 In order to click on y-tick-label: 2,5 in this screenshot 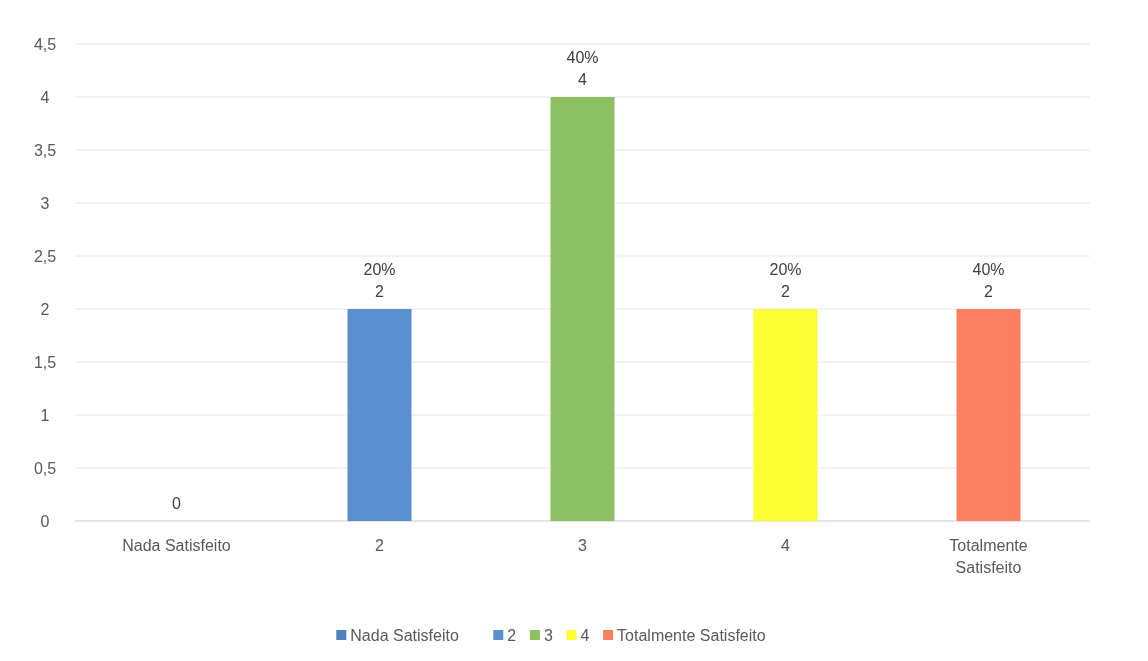, I will do `click(45, 256)`.